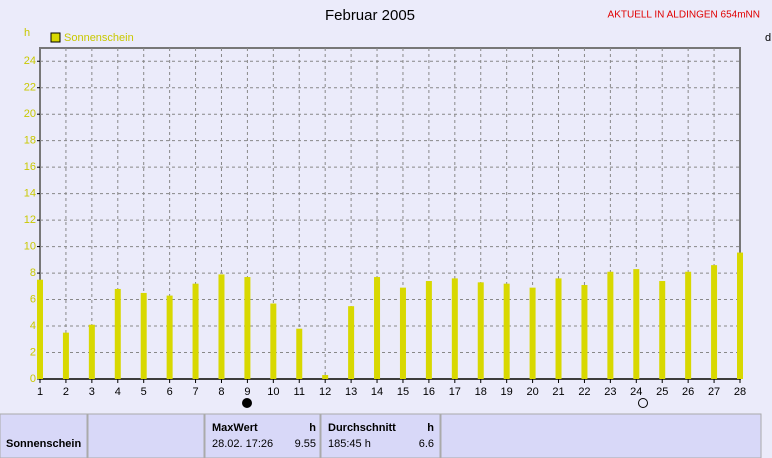 This screenshot has width=772, height=458. What do you see at coordinates (349, 444) in the screenshot?
I see `avg-total: 185:45 h` at bounding box center [349, 444].